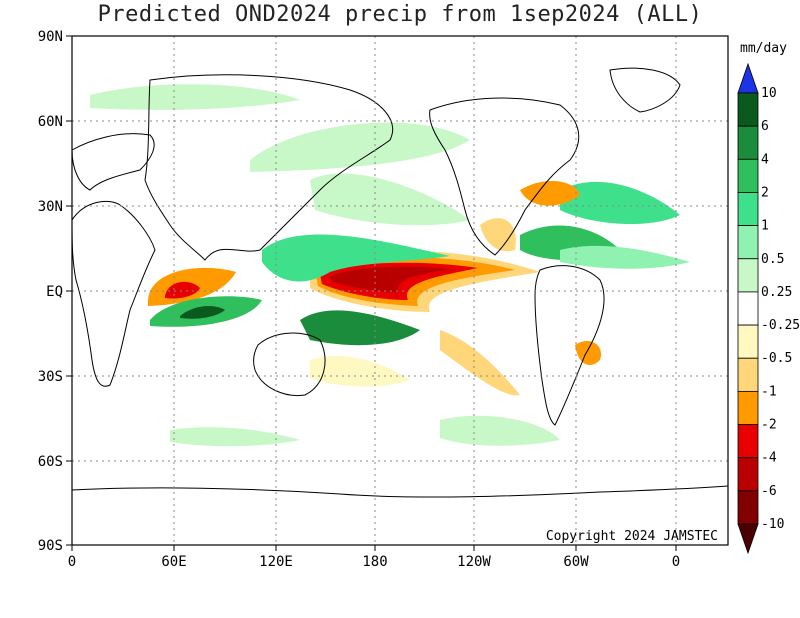 This screenshot has height=618, width=800. What do you see at coordinates (763, 48) in the screenshot?
I see `colorbar-unit: mm/day` at bounding box center [763, 48].